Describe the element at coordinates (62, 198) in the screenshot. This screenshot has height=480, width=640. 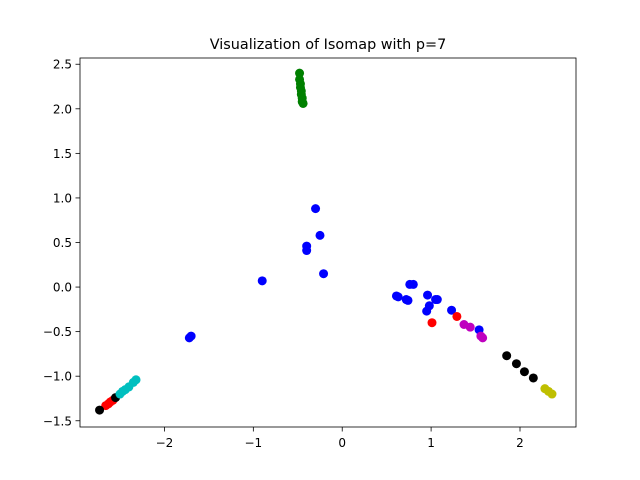
I see `y-tick-label: 1.0` at that location.